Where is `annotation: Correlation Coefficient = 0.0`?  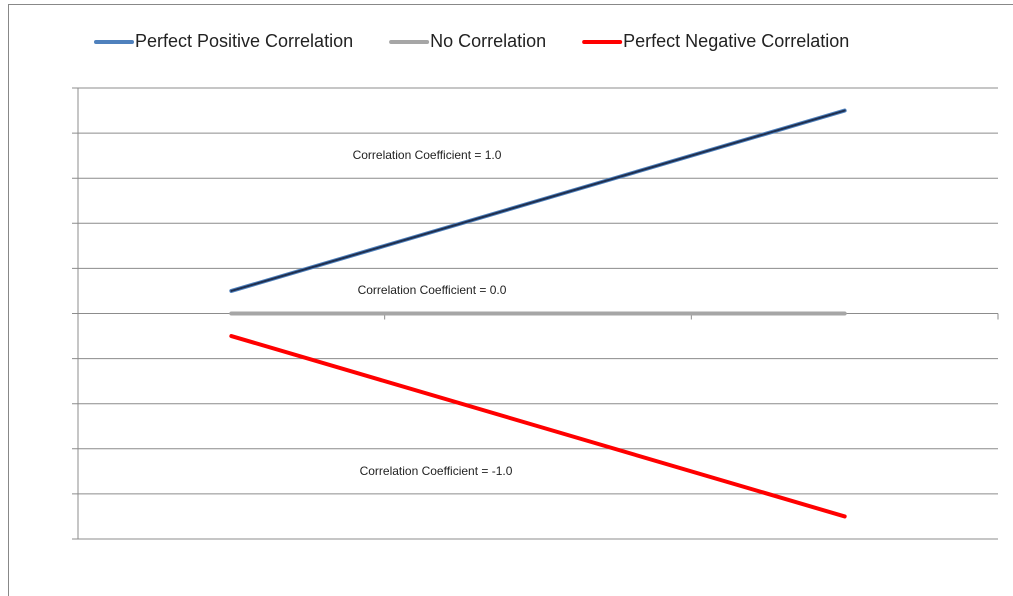 annotation: Correlation Coefficient = 0.0 is located at coordinates (432, 290).